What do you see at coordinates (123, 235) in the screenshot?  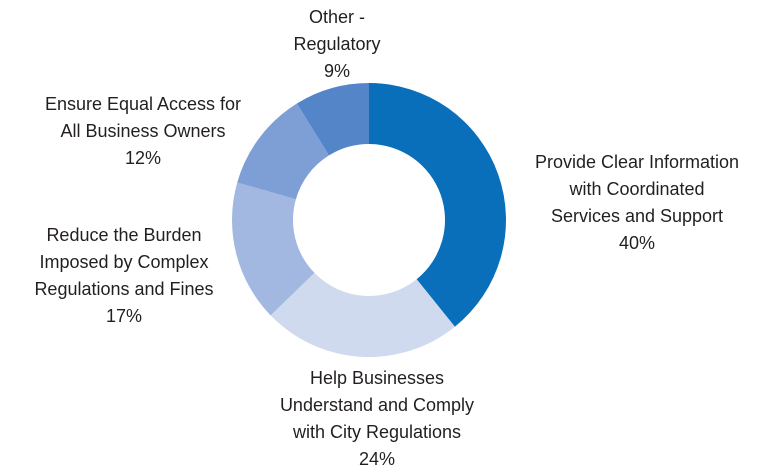 I see `slice-label: Reduce the Burden` at bounding box center [123, 235].